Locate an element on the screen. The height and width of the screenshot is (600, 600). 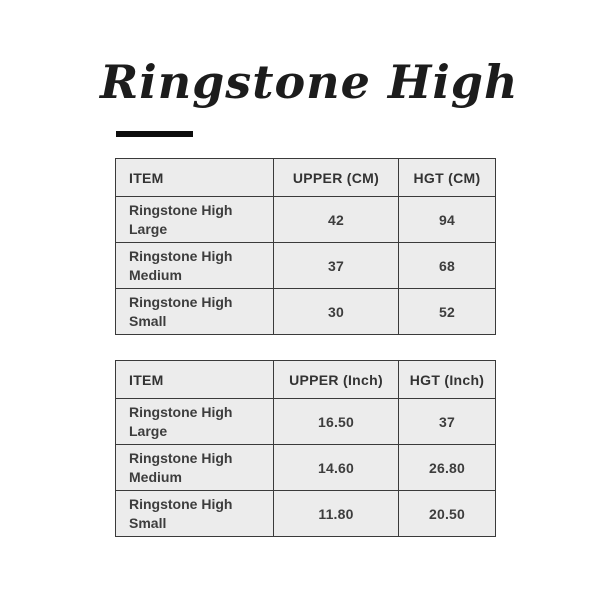
upper-value: 30 is located at coordinates (336, 311).